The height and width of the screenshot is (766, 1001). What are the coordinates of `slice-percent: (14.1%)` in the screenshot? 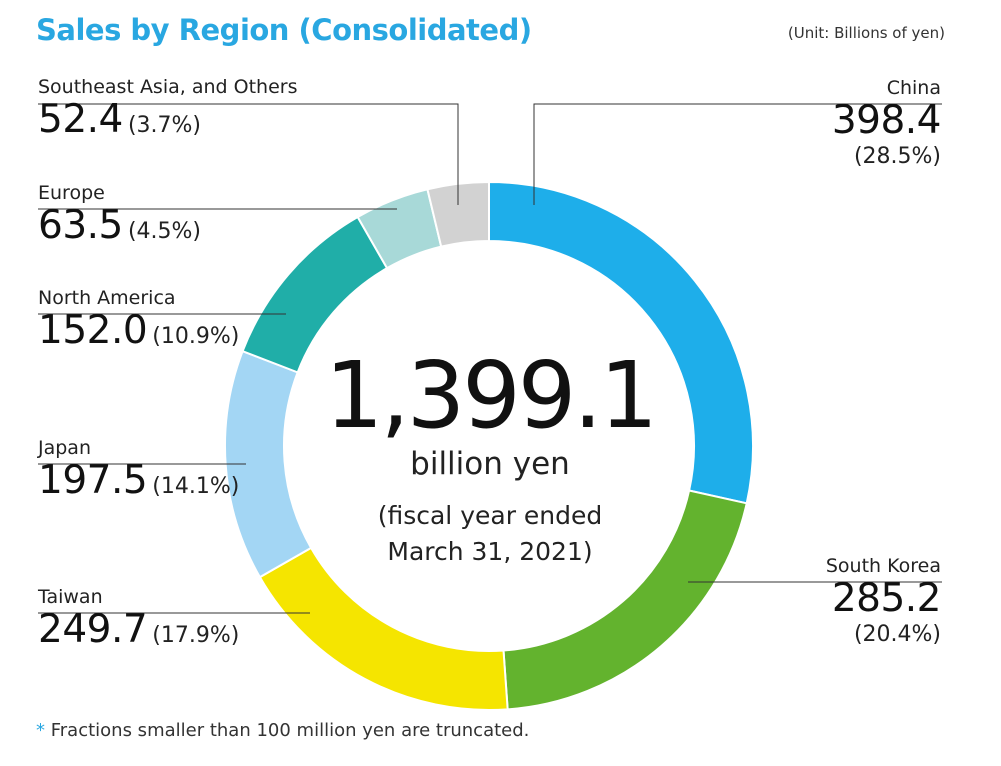 It's located at (196, 486).